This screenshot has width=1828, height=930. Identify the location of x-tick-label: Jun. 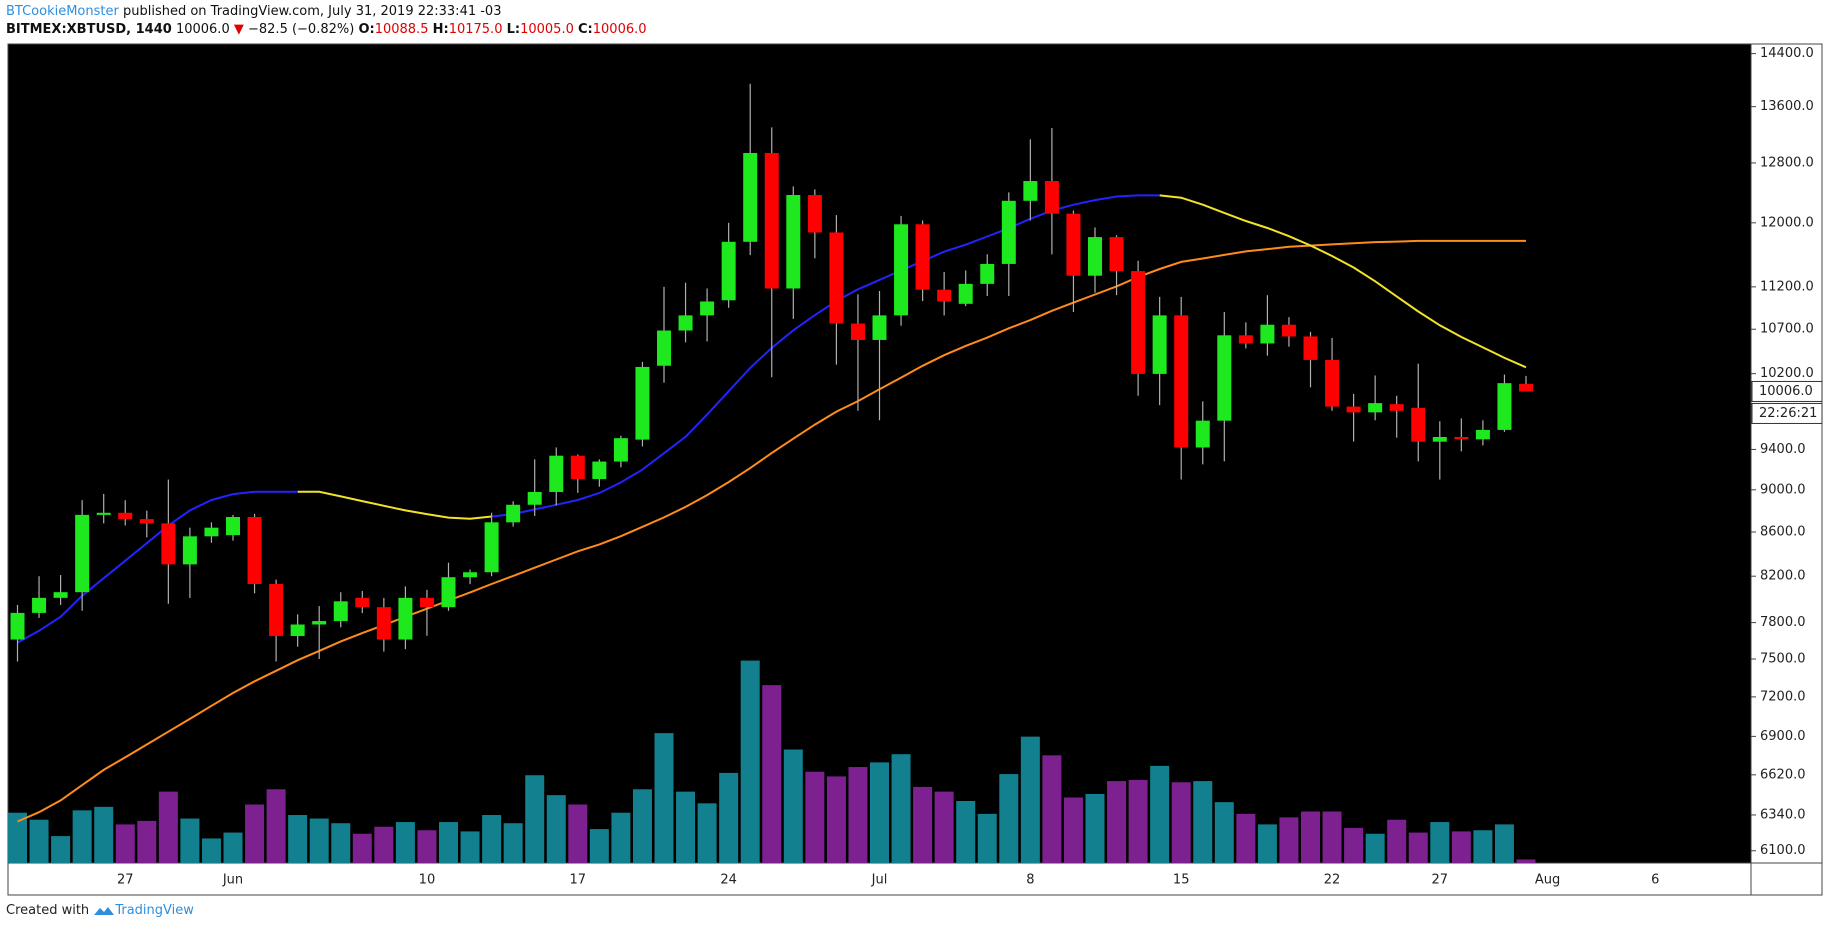
(232, 880).